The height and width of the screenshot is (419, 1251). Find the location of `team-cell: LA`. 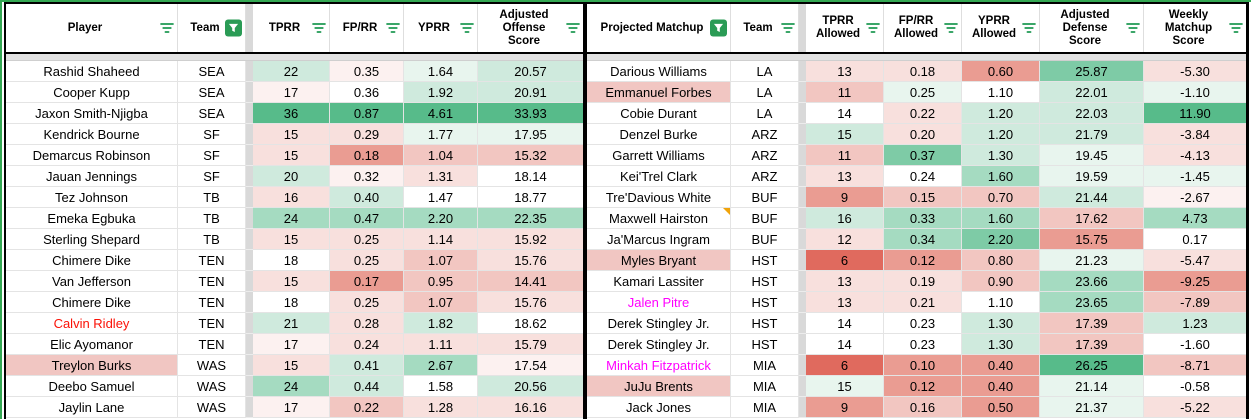

team-cell: LA is located at coordinates (765, 113).